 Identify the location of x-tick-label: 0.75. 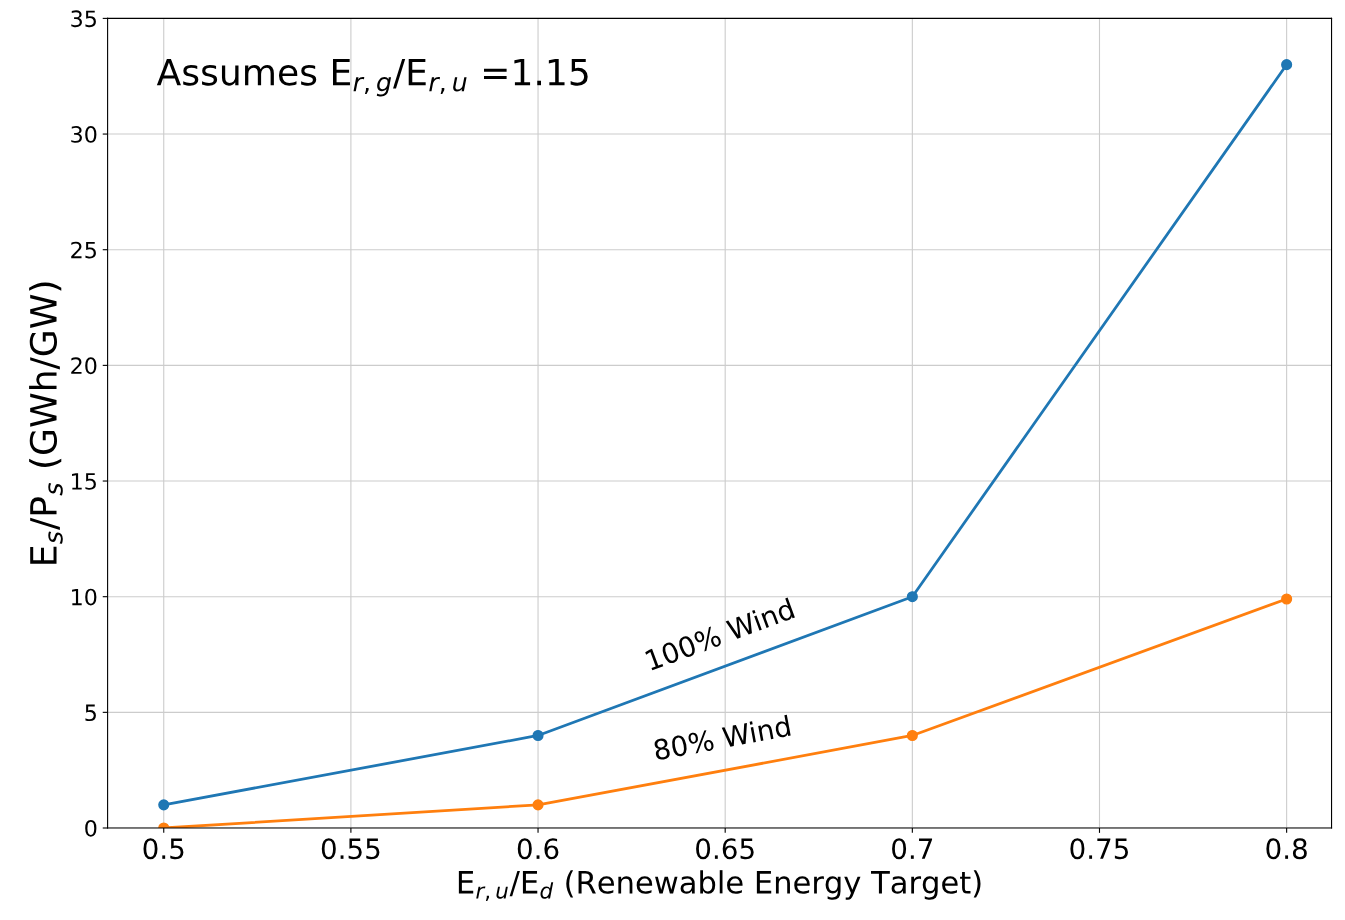
(1099, 849).